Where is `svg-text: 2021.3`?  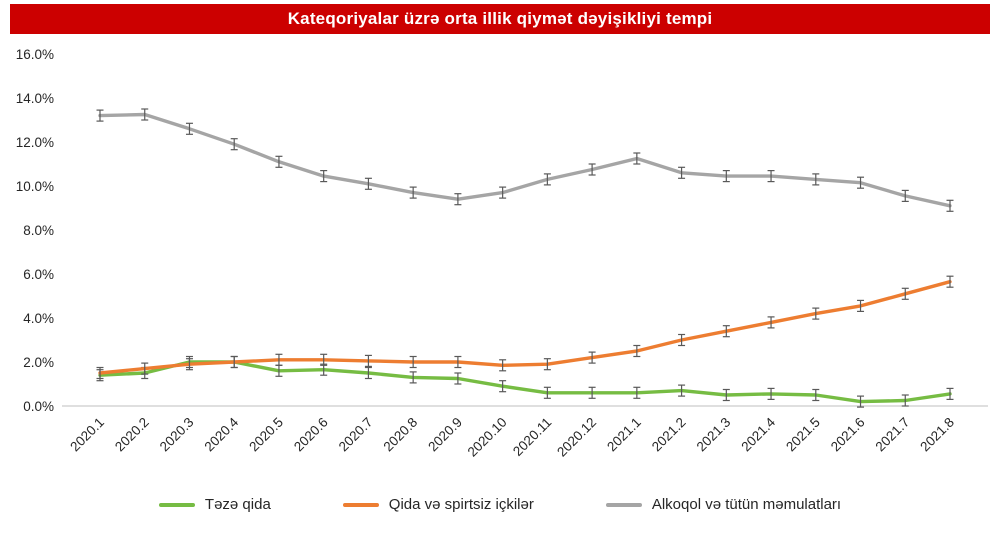
svg-text: 2021.3 is located at coordinates (714, 435).